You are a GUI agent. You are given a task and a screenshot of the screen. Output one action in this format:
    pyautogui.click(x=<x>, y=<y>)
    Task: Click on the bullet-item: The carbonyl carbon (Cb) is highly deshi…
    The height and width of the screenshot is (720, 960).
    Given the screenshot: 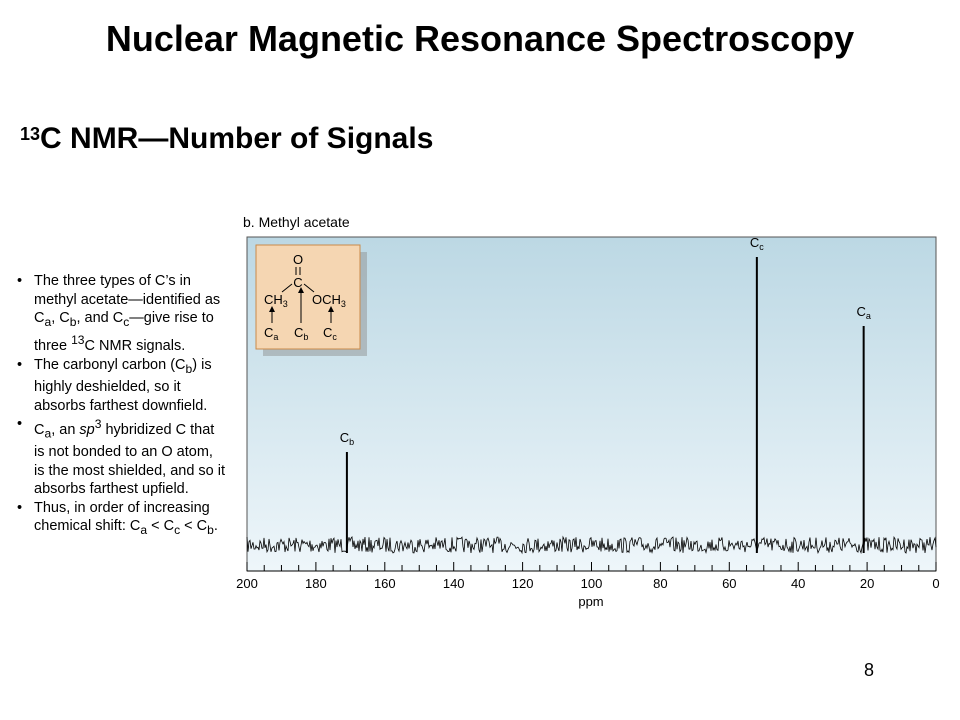 What is the action you would take?
    pyautogui.click(x=120, y=385)
    